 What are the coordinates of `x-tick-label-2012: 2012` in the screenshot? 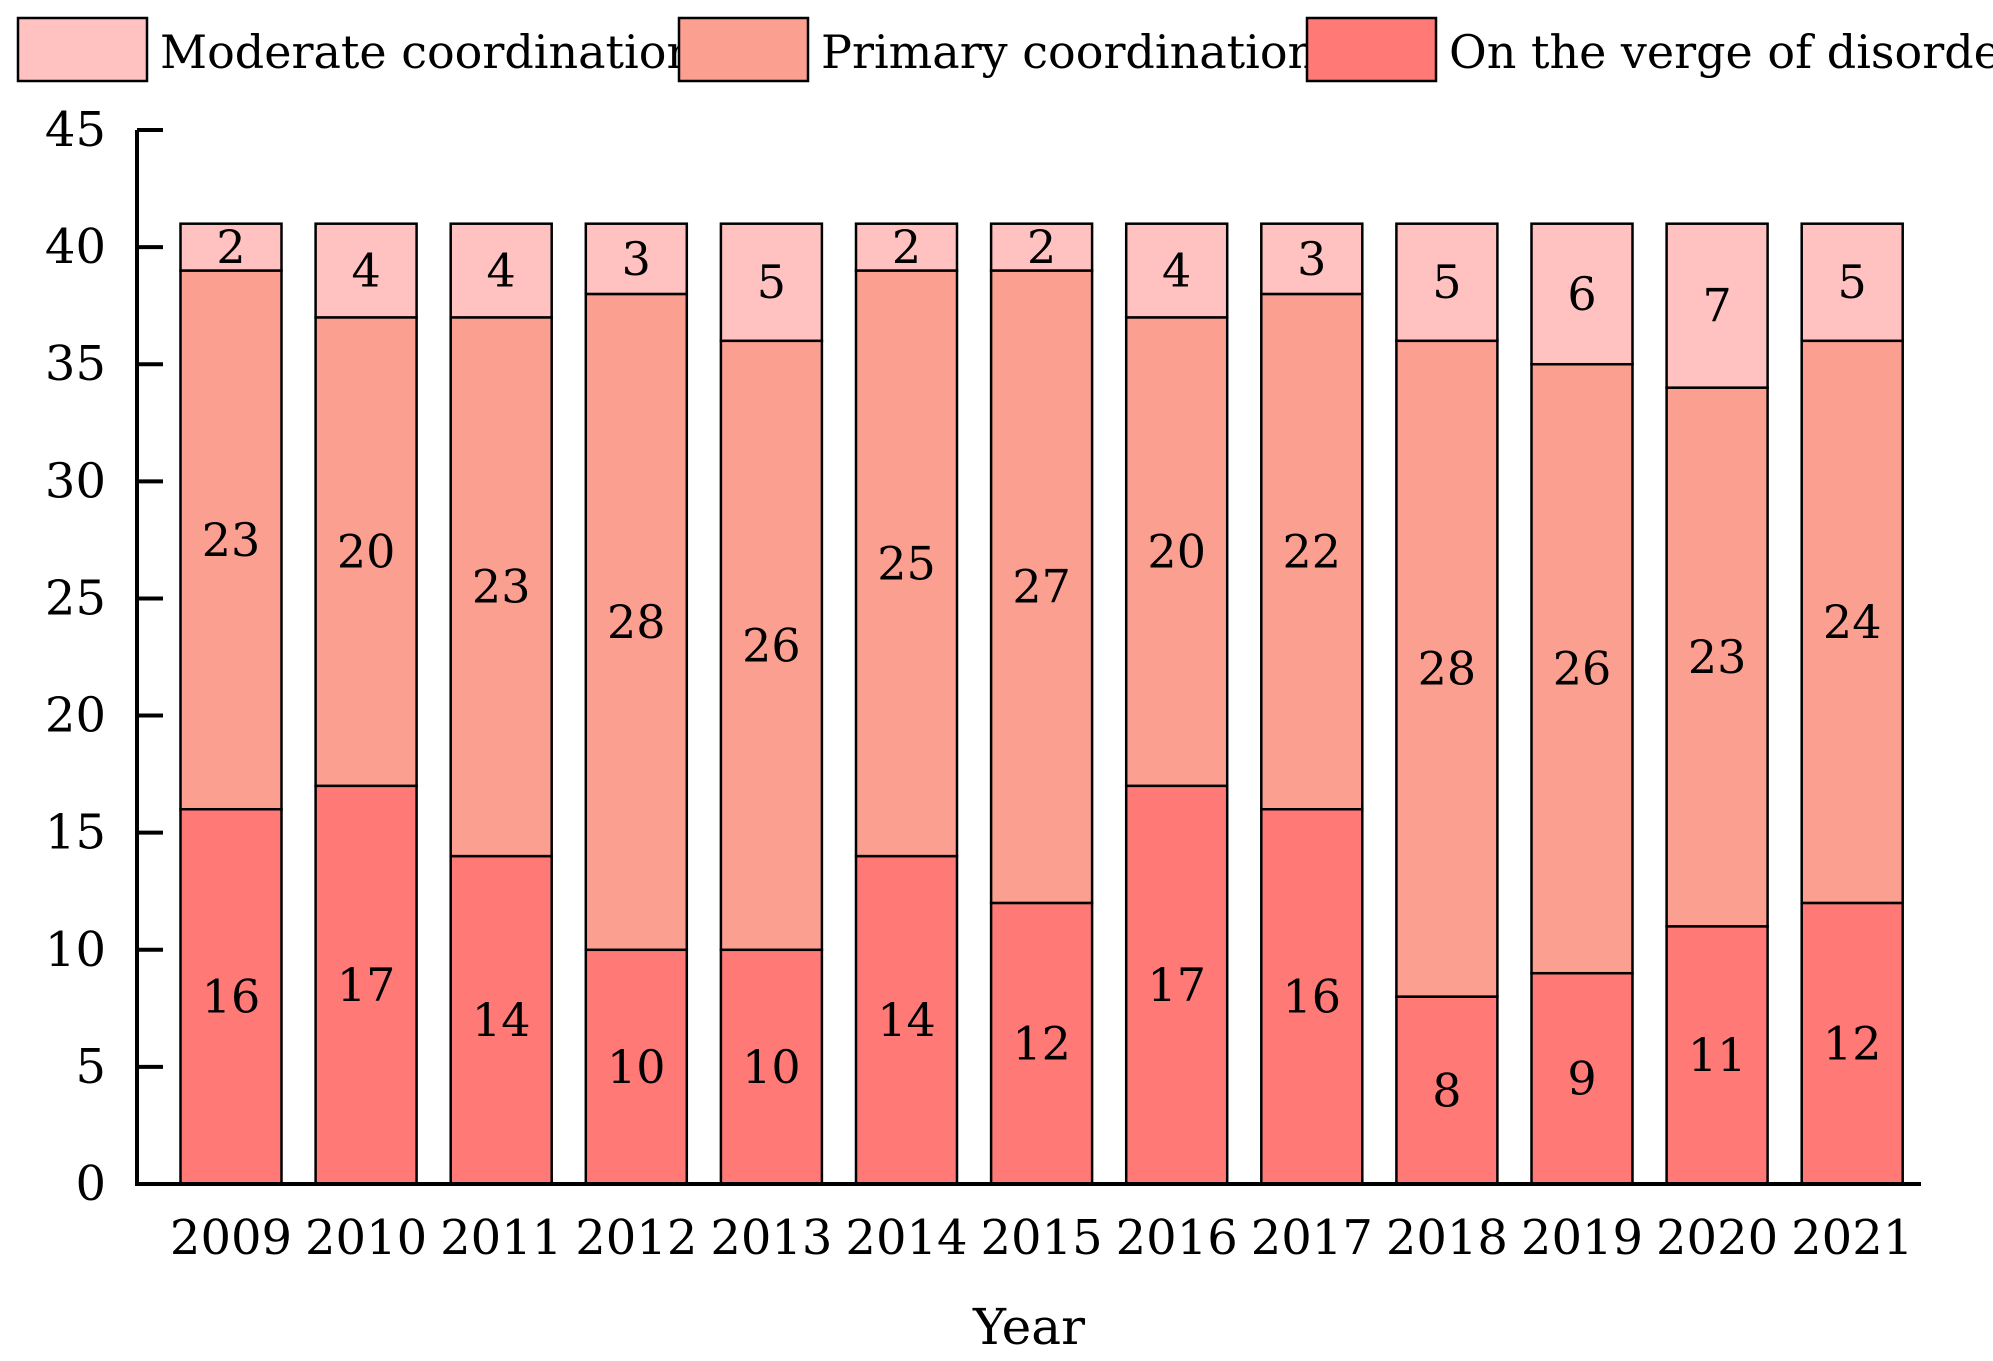 It's located at (636, 1238).